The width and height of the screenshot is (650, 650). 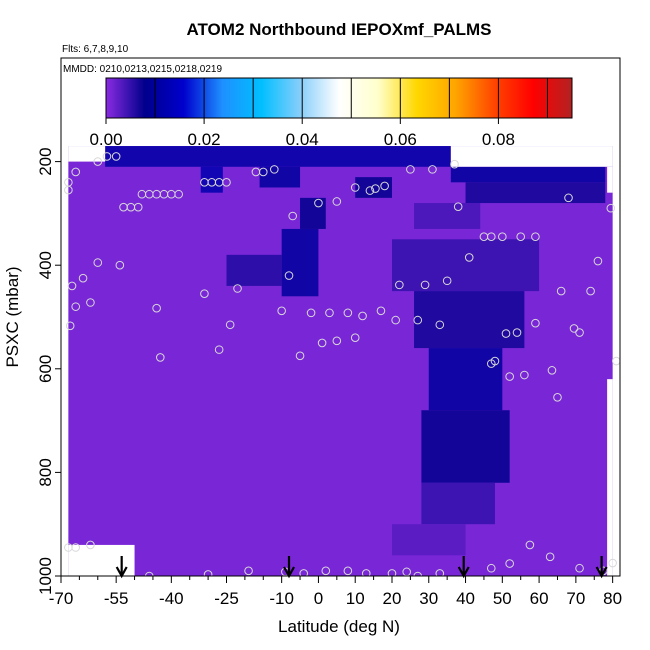 What do you see at coordinates (575, 598) in the screenshot?
I see `x-tick-label: 70` at bounding box center [575, 598].